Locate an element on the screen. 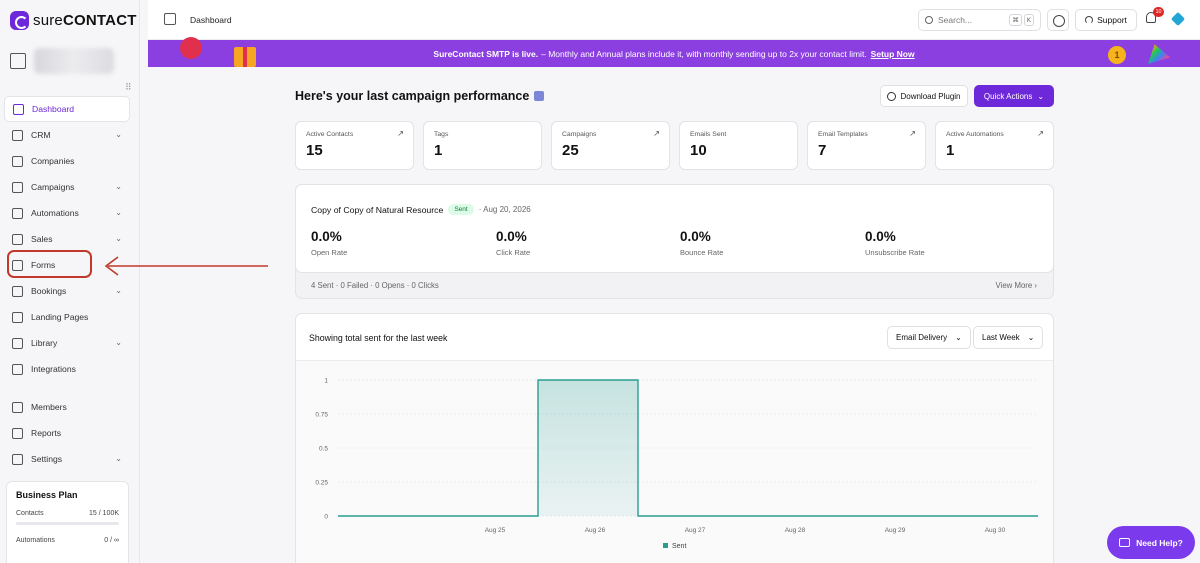 Image resolution: width=1200 pixels, height=563 pixels. bell-icon is located at coordinates (1151, 17).